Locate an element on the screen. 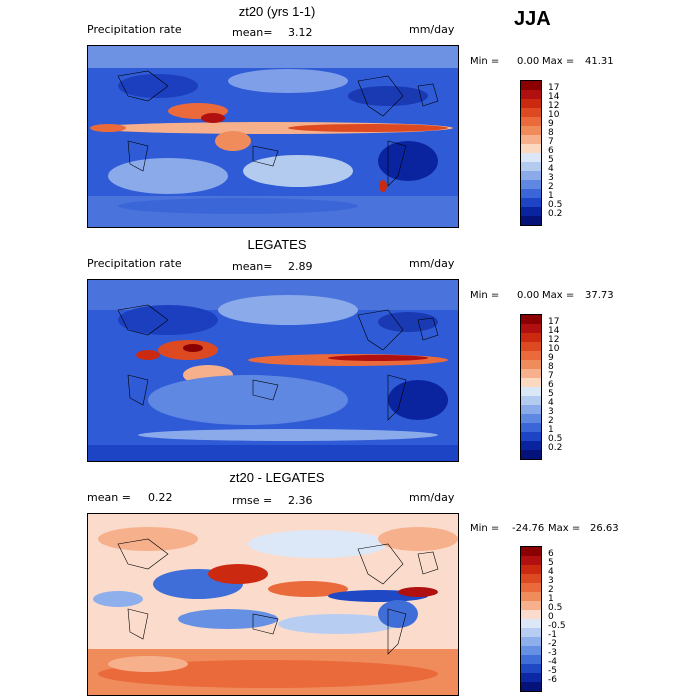 The height and width of the screenshot is (700, 700). panel-3-mean-label: mean = is located at coordinates (109, 497).